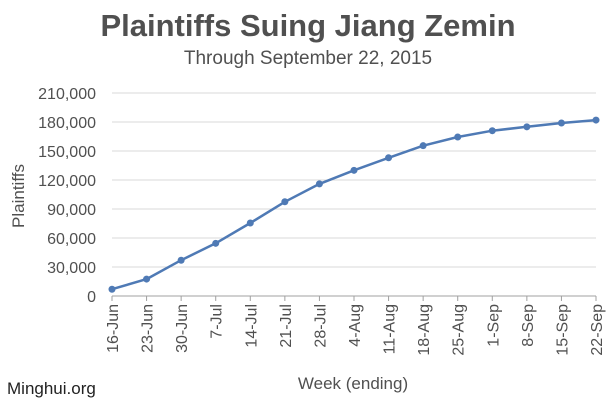  Describe the element at coordinates (390, 329) in the screenshot. I see `x-tick-label: 11-Aug` at that location.